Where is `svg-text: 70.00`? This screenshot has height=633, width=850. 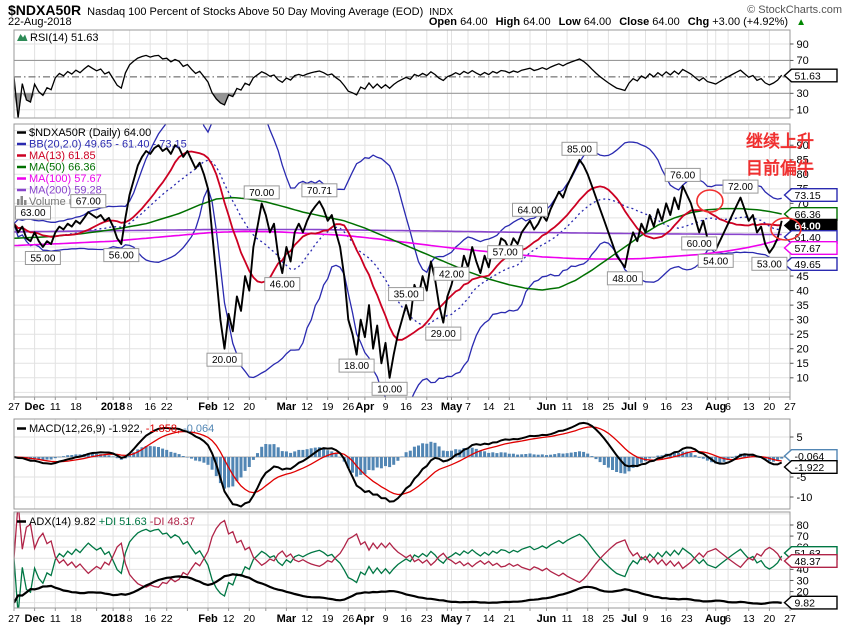 svg-text: 70.00 is located at coordinates (261, 193).